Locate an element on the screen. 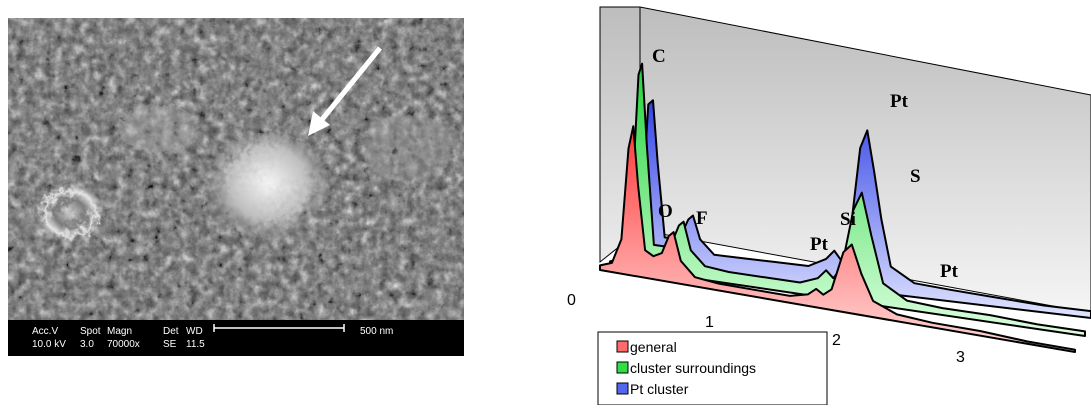  x-axis-ticks: 0 1 2 3 is located at coordinates (766, 329).